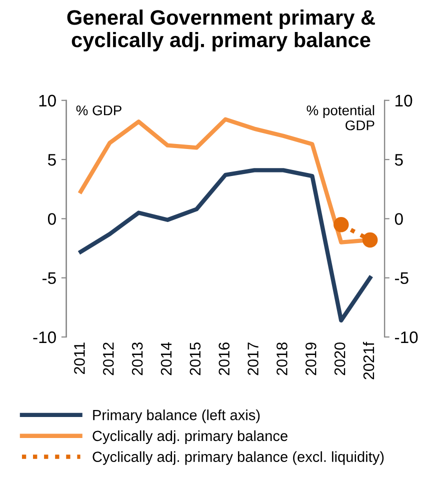 The image size is (442, 478). Describe the element at coordinates (310, 359) in the screenshot. I see `x-tick-label: 2019` at that location.